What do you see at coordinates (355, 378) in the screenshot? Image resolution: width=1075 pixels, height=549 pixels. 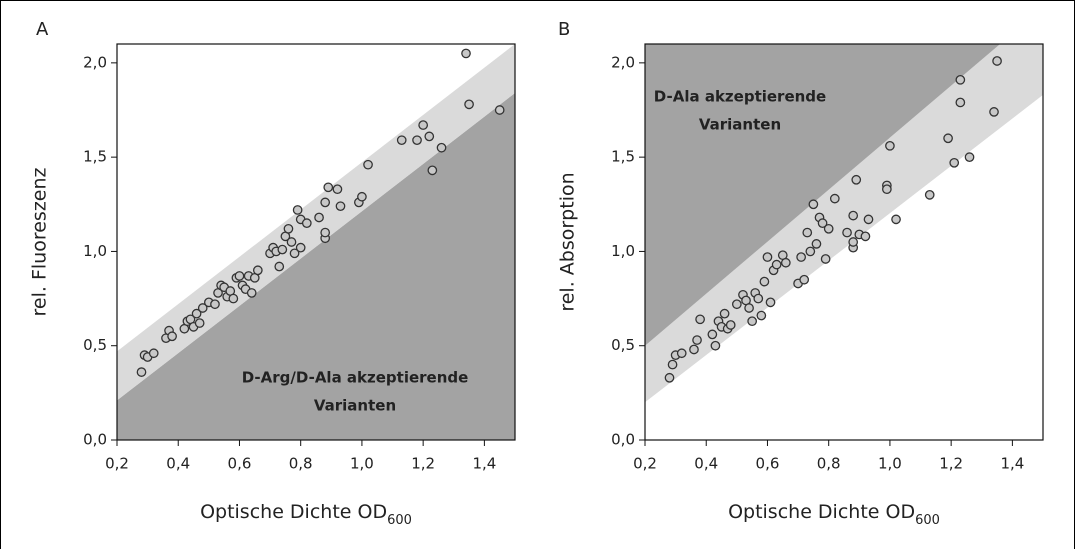 I see `region-annotation: D-Arg/D-Ala akzeptierende` at bounding box center [355, 378].